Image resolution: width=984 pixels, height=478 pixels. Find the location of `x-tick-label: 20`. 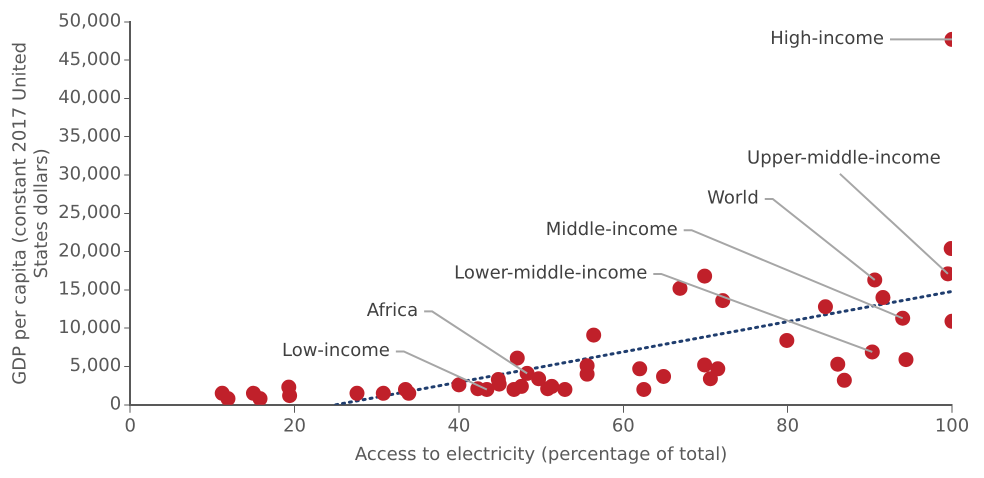

x-tick-label: 20 is located at coordinates (294, 425).